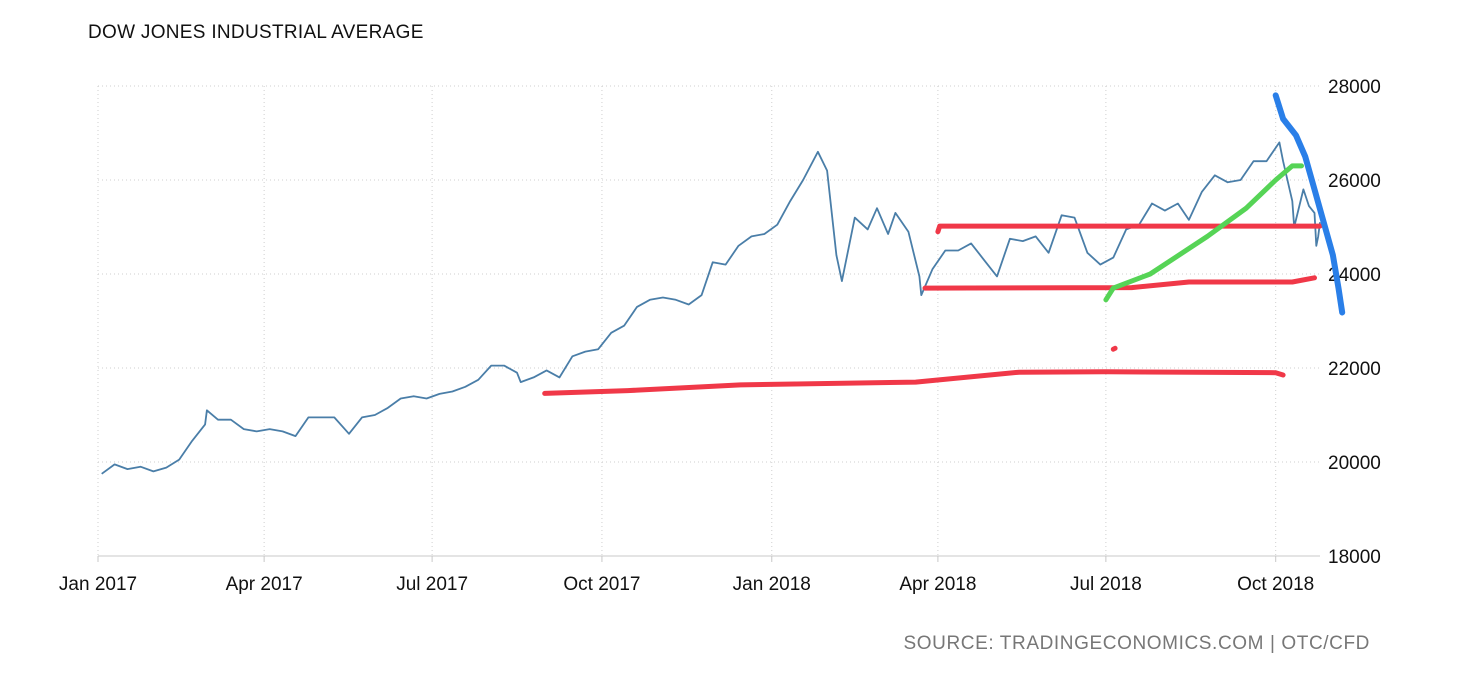 The image size is (1460, 680). Describe the element at coordinates (432, 584) in the screenshot. I see `x-tick-label: Jul 2017` at that location.